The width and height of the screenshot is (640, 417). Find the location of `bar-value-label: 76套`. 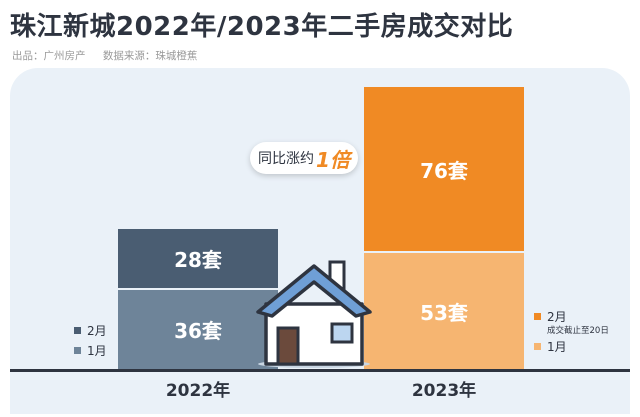

bar-value-label: 76套 is located at coordinates (444, 170).